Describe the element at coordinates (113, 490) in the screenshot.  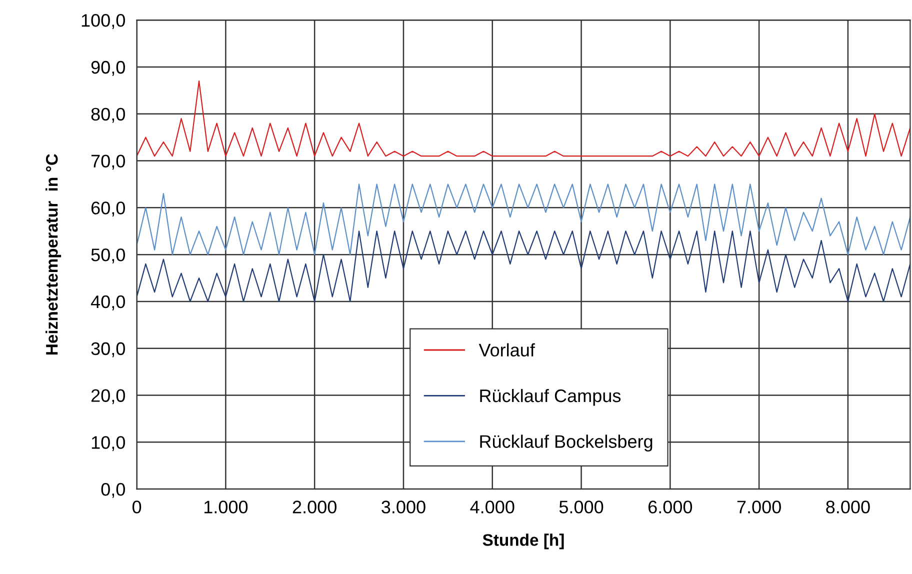
I see `y-tick-label: 0,0` at that location.